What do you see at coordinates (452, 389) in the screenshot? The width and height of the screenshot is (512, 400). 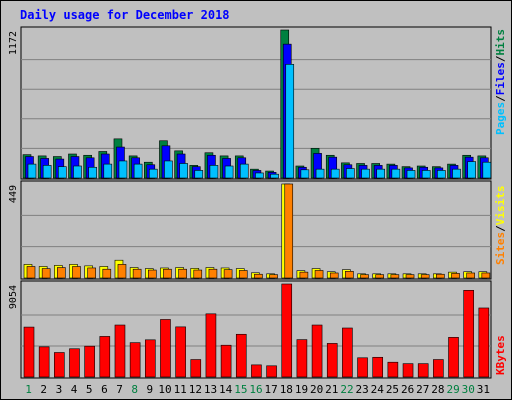 I see `x-tick-label-29: 29` at bounding box center [452, 389].